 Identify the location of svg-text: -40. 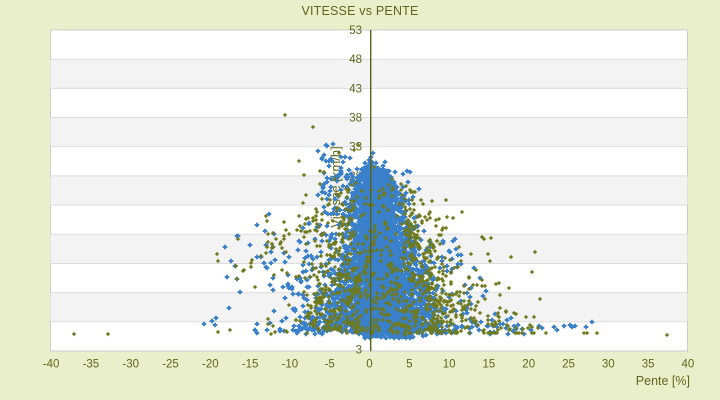
(51, 365).